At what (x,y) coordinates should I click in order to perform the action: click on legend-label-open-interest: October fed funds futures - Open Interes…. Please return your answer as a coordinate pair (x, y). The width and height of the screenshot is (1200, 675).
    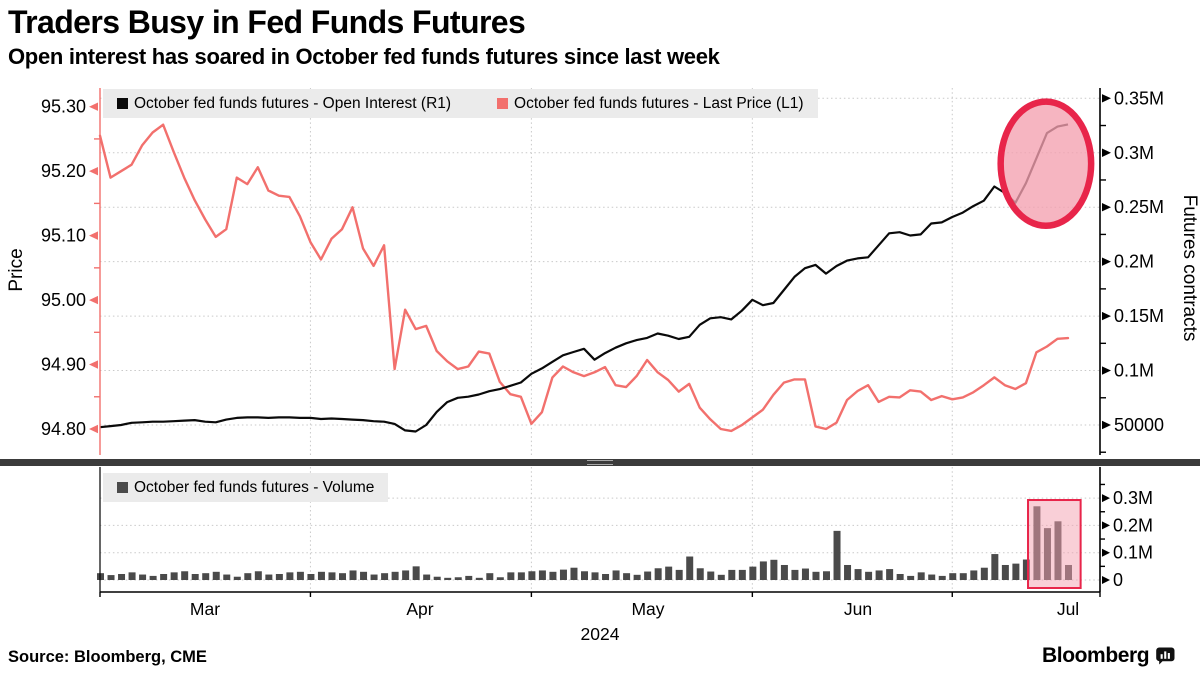
    Looking at the image, I should click on (293, 103).